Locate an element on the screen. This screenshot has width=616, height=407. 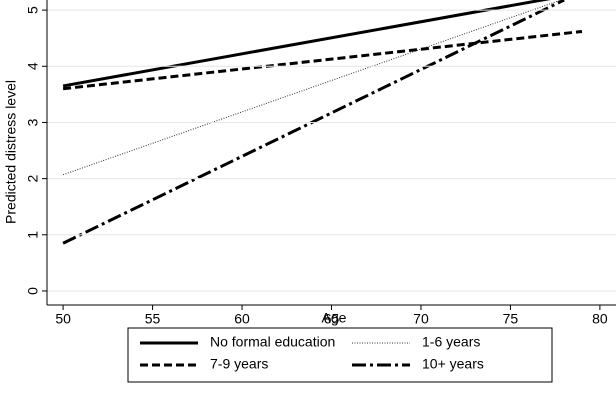
legend-box is located at coordinates (340, 355).